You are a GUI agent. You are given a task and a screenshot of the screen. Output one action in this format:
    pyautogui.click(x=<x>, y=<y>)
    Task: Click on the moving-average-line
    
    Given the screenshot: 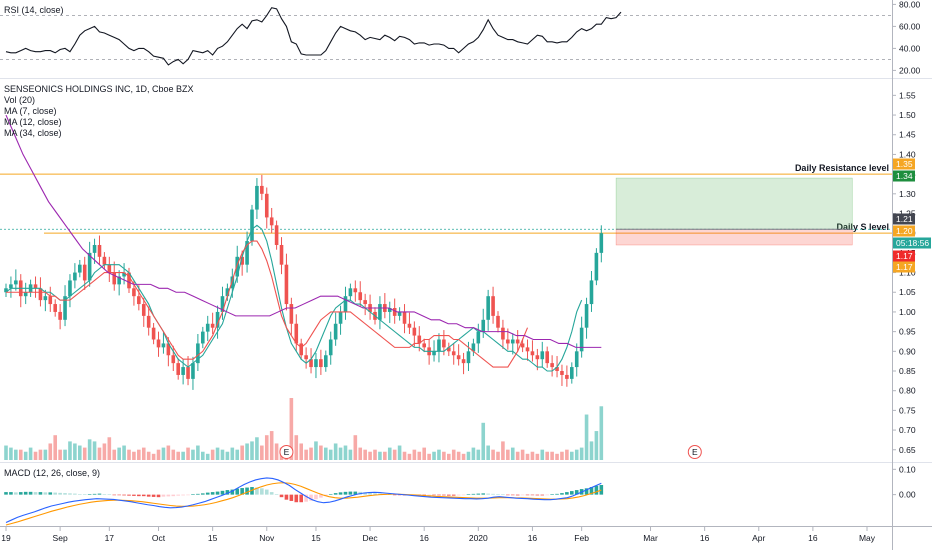 What is the action you would take?
    pyautogui.click(x=267, y=304)
    